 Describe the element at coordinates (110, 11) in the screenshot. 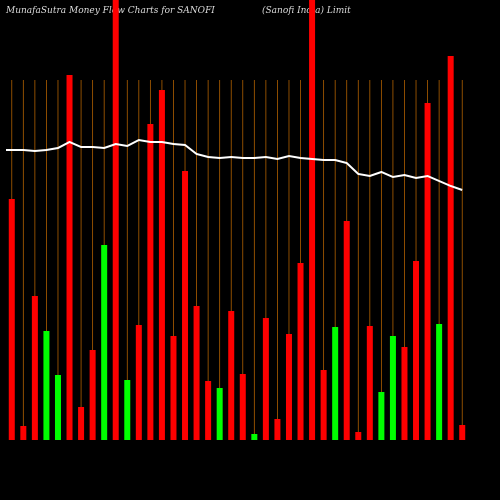

I see `chart-title: MunafaSutra Money Flow Charts for SANOFI` at that location.